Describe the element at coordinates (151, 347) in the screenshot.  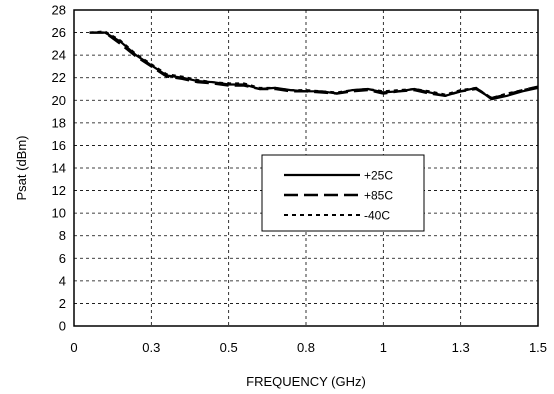
I see `x-tick-label: 0.3` at that location.